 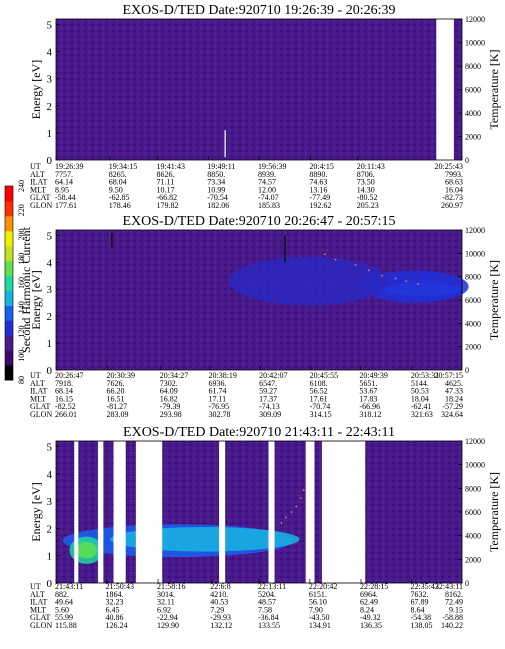 What do you see at coordinates (69, 375) in the screenshot?
I see `ephemeris-value: 20:26:47` at bounding box center [69, 375].